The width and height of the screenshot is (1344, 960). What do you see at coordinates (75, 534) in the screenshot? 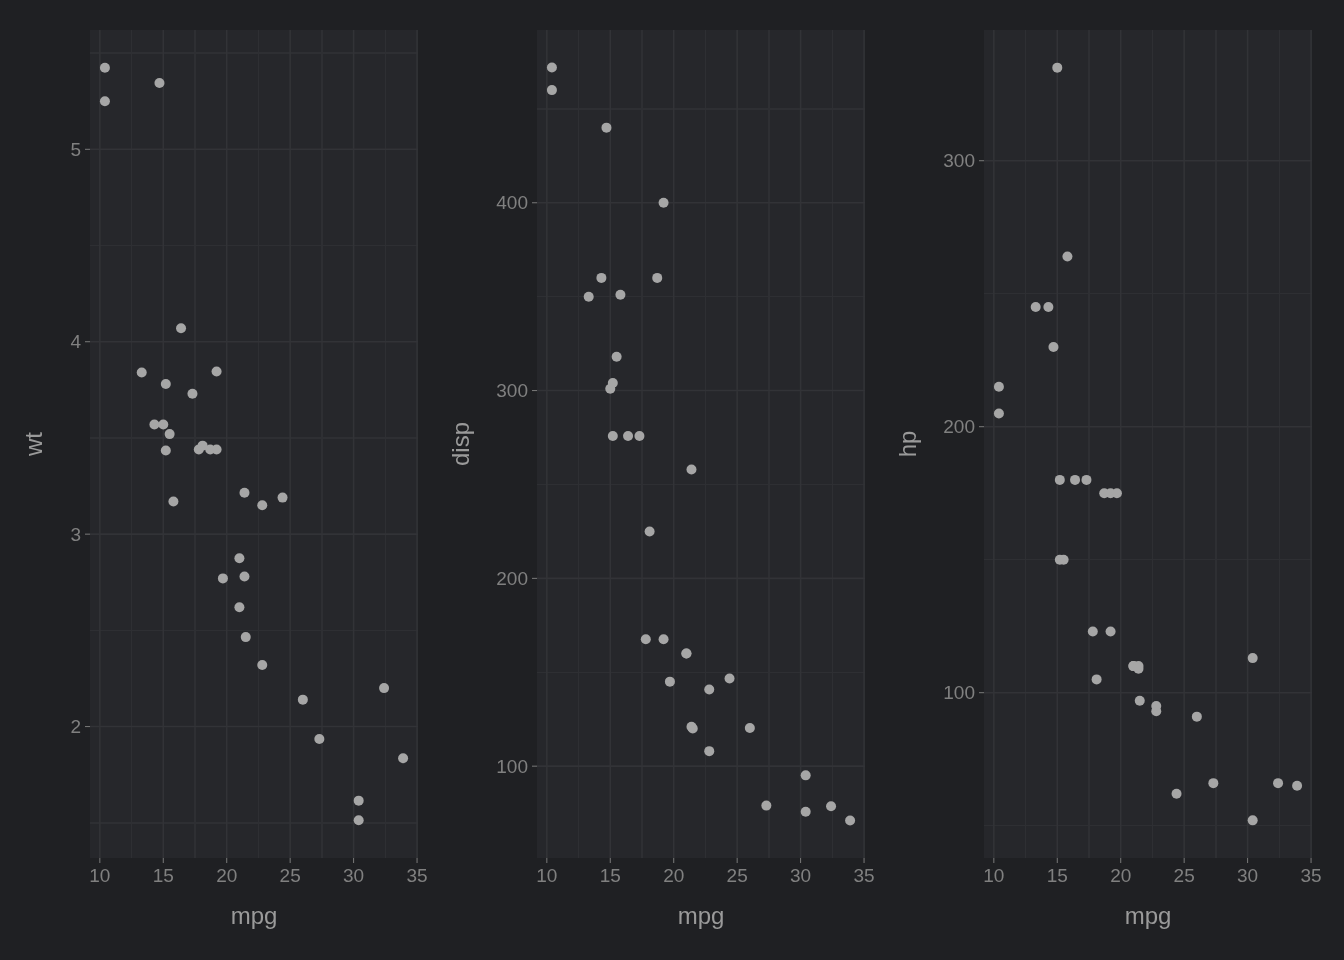
I see `y-tick-label: 3` at bounding box center [75, 534].